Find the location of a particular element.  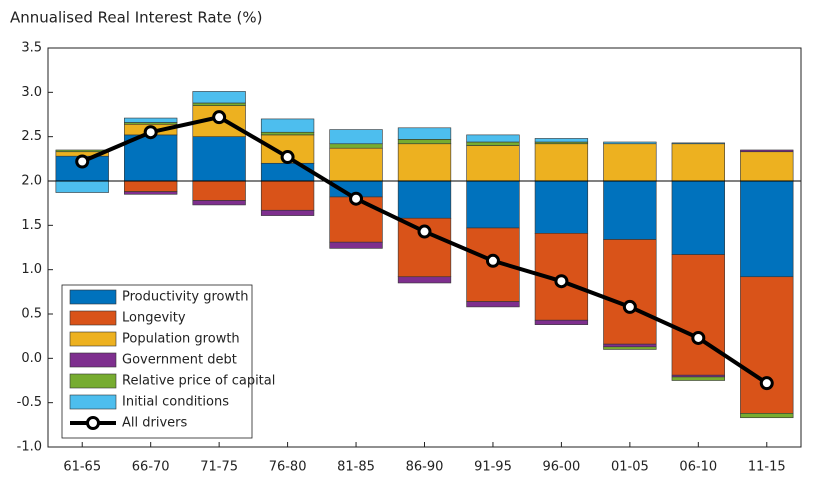

y-tick-label: 2.0 is located at coordinates (31, 181).